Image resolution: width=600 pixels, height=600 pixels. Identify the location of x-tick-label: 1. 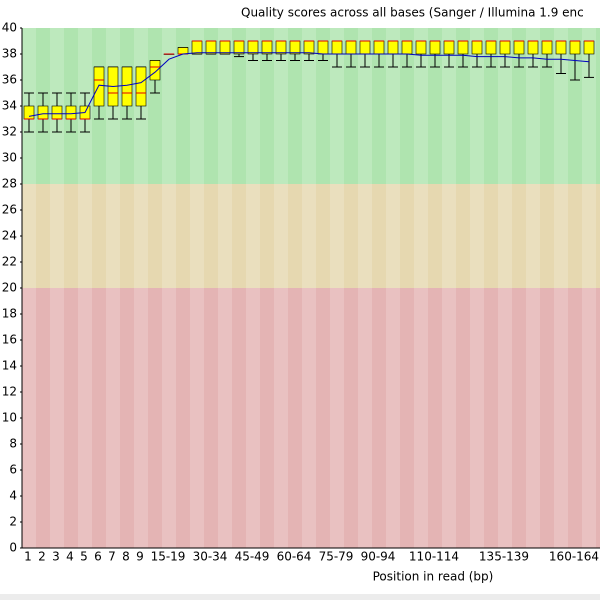
(28, 557).